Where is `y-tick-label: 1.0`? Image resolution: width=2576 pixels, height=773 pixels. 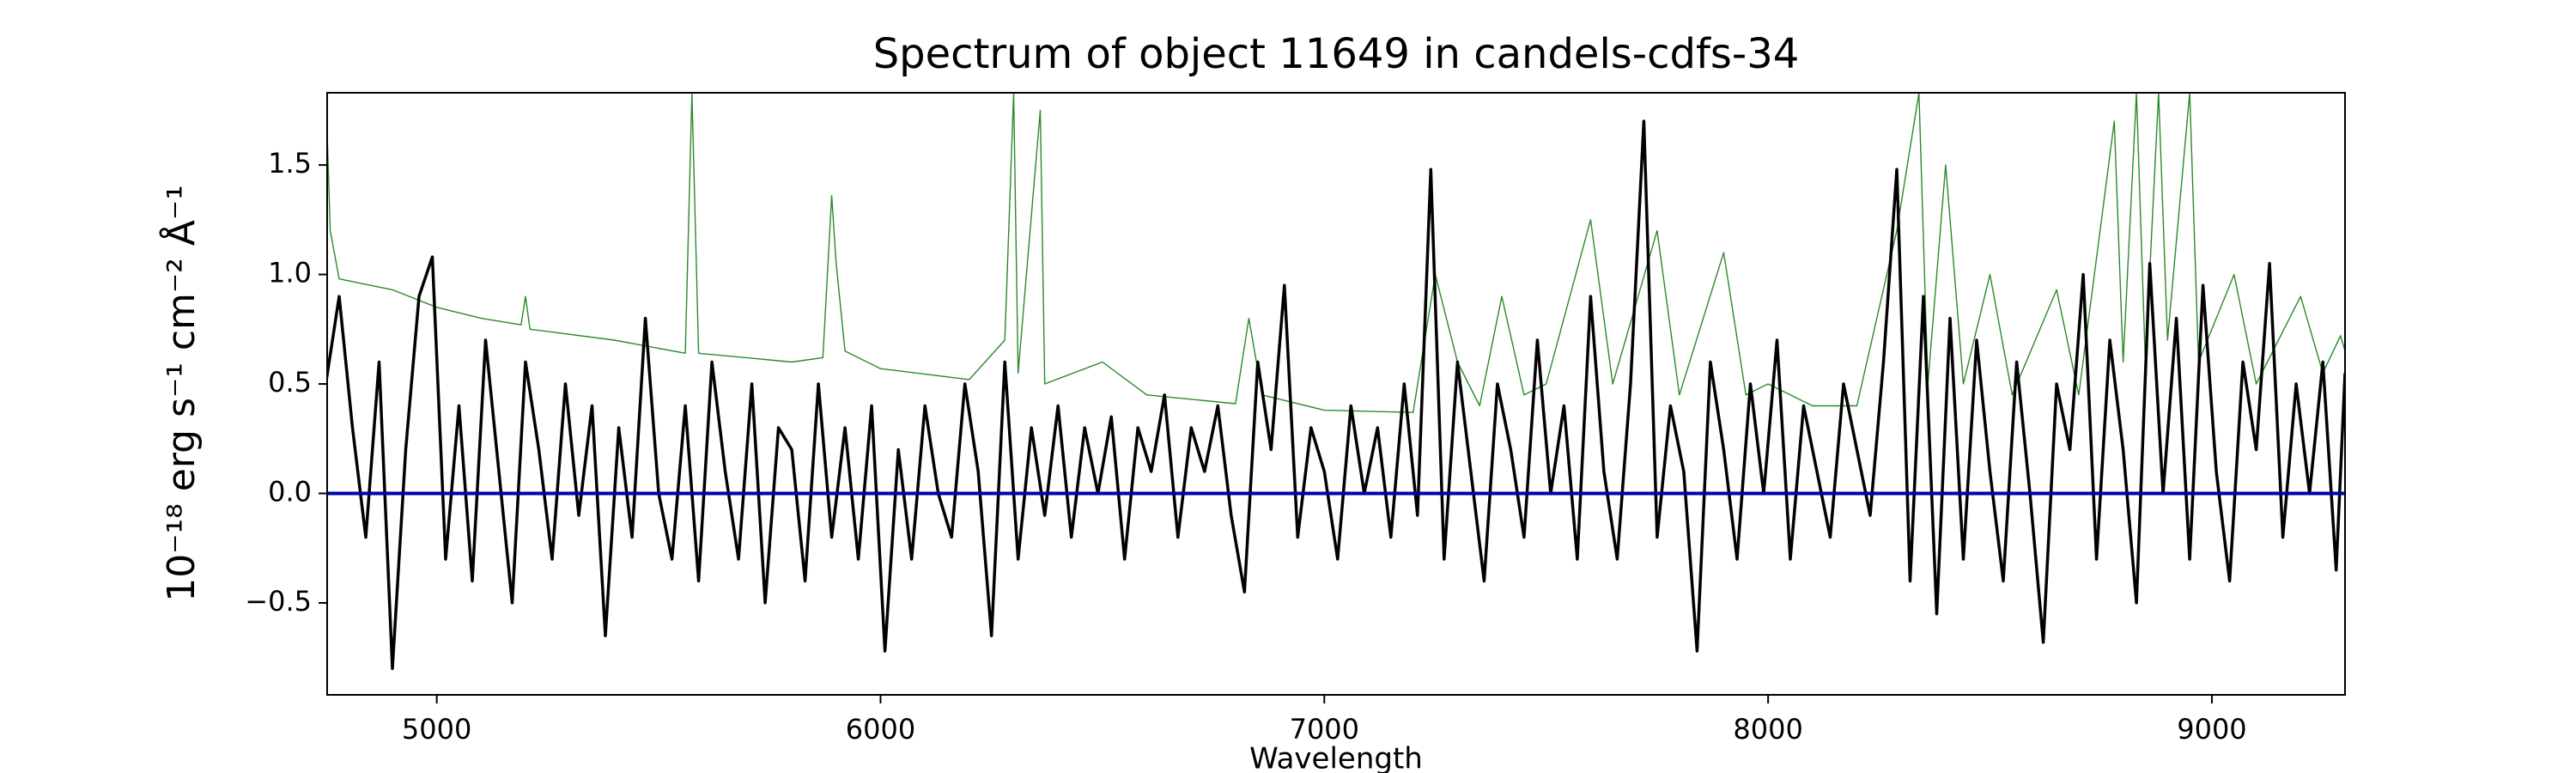
y-tick-label: 1.0 is located at coordinates (290, 273).